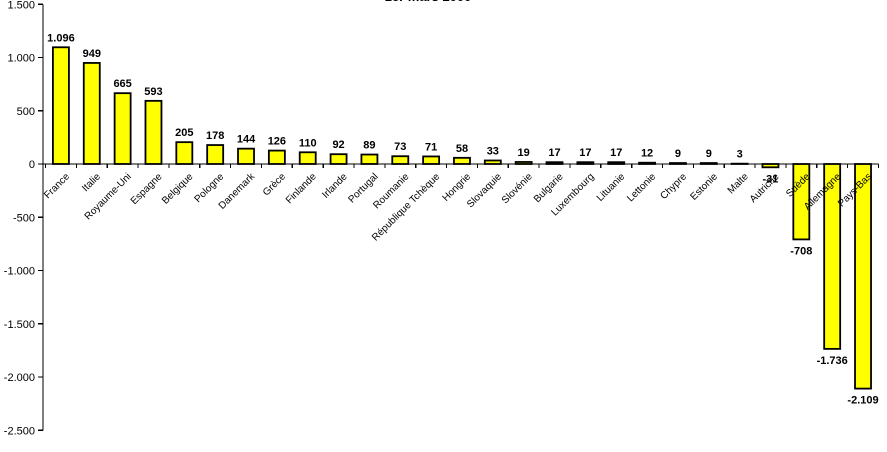  I want to click on y-axis-tick-label: -500, so click(24, 218).